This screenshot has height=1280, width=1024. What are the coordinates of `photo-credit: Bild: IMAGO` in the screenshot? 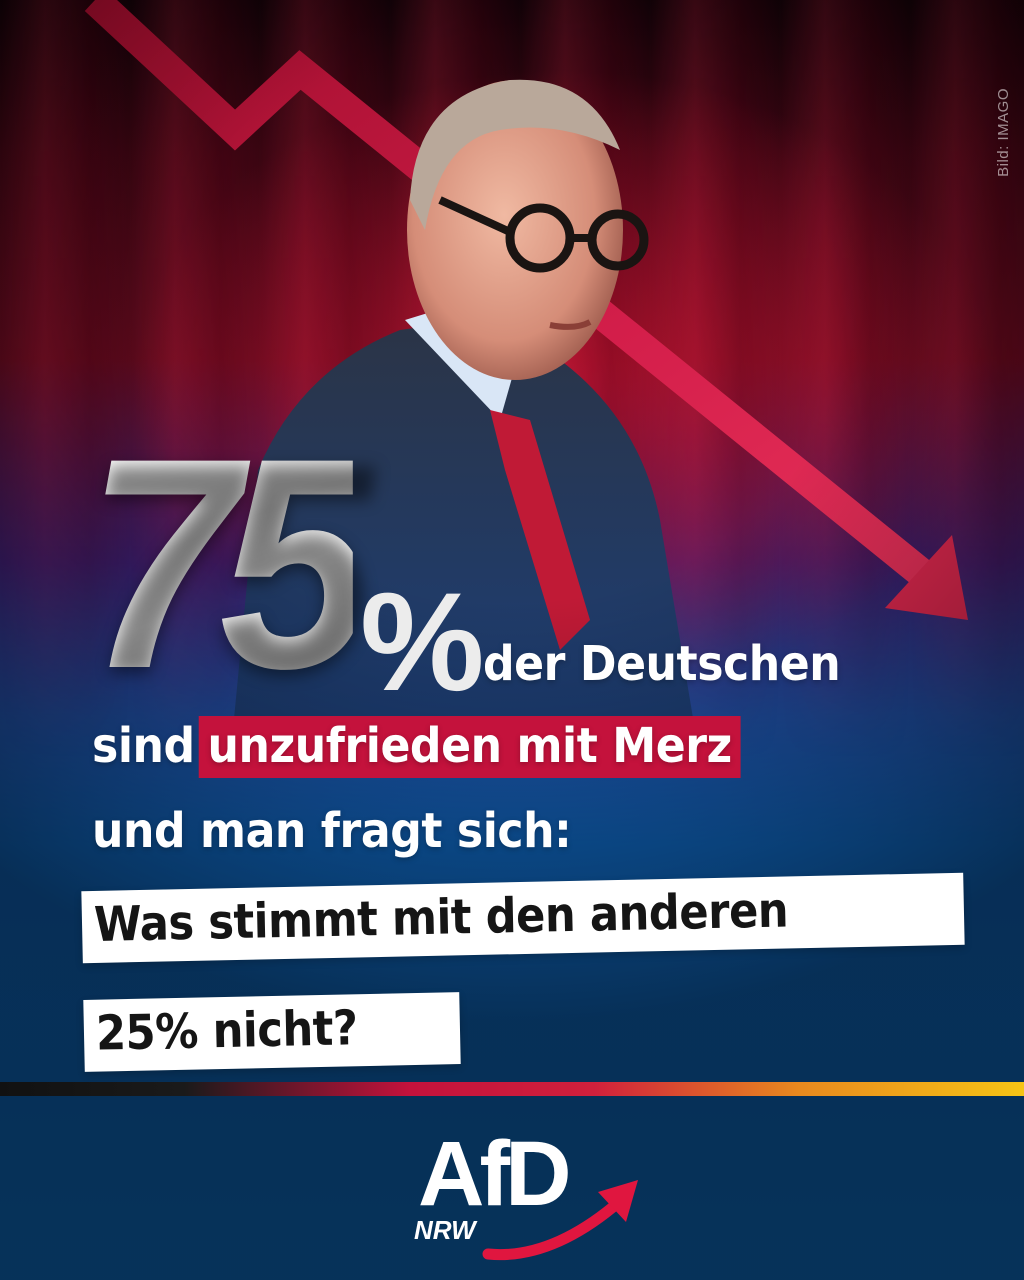 It's located at (1003, 132).